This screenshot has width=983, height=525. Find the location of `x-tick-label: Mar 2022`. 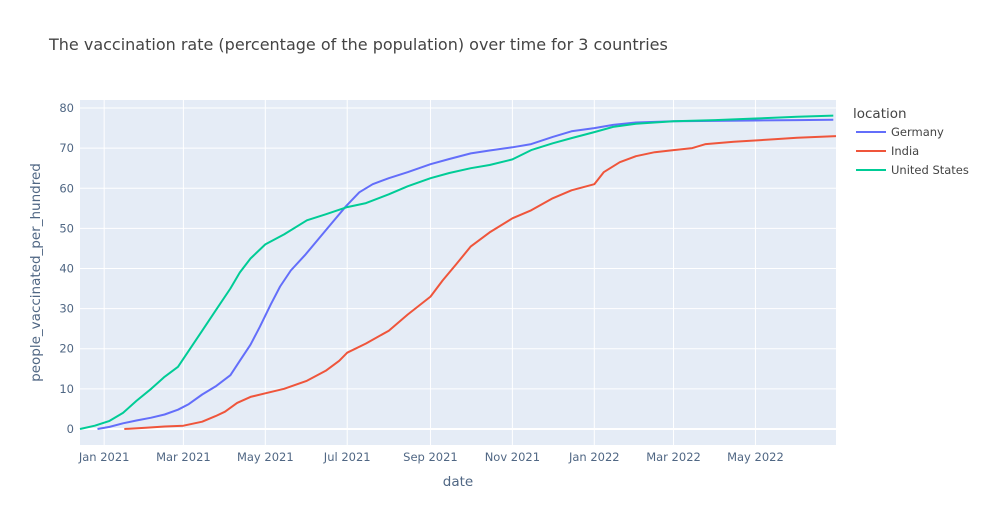

x-tick-label: Mar 2022 is located at coordinates (673, 457).